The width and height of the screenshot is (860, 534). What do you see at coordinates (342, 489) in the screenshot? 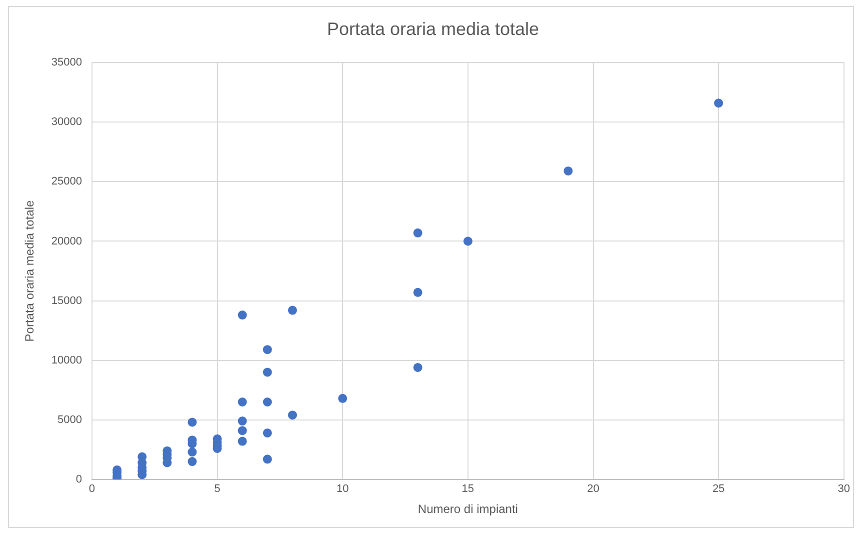
I see `x-tick-label: 10` at bounding box center [342, 489].